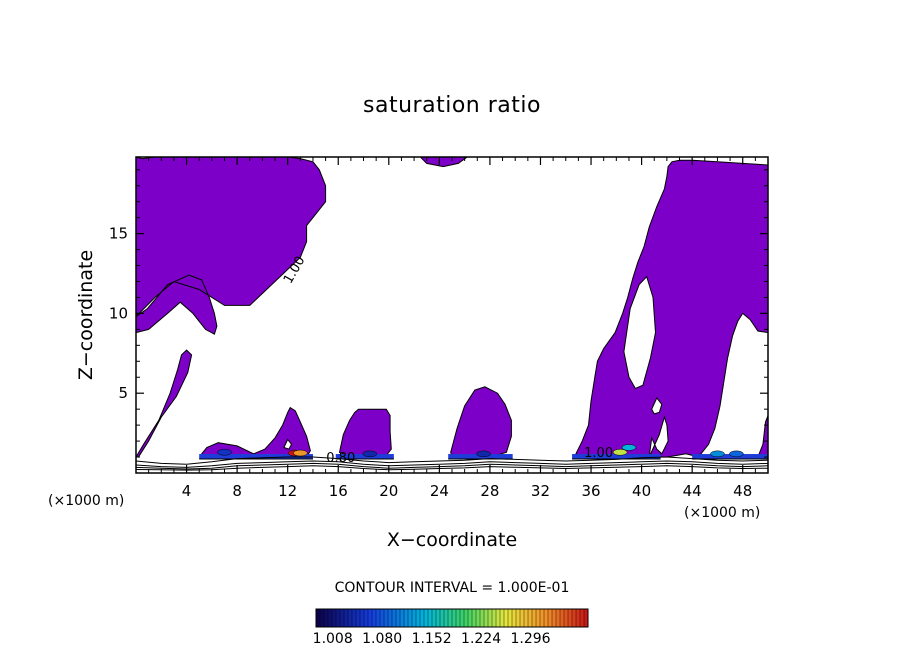 This screenshot has width=904, height=654. Describe the element at coordinates (237, 491) in the screenshot. I see `x-tick-label: 8` at that location.